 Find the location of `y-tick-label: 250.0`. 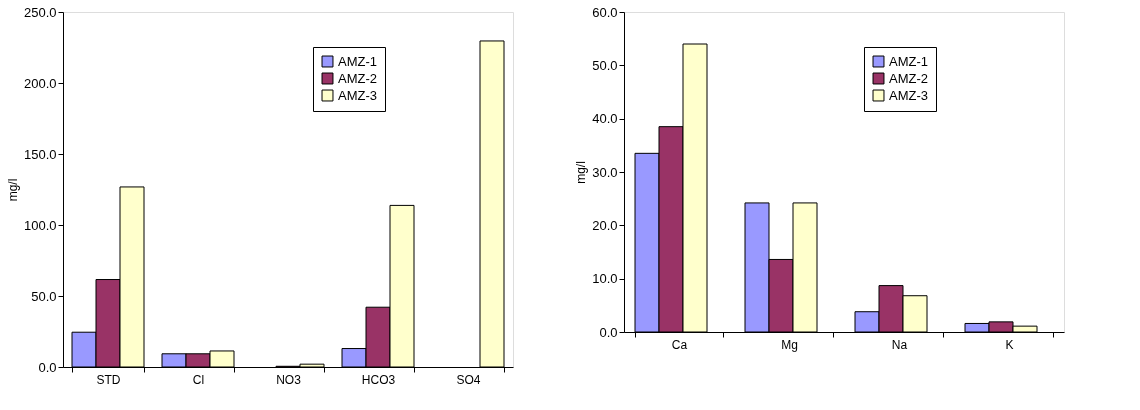

y-tick-label: 250.0 is located at coordinates (40, 12).